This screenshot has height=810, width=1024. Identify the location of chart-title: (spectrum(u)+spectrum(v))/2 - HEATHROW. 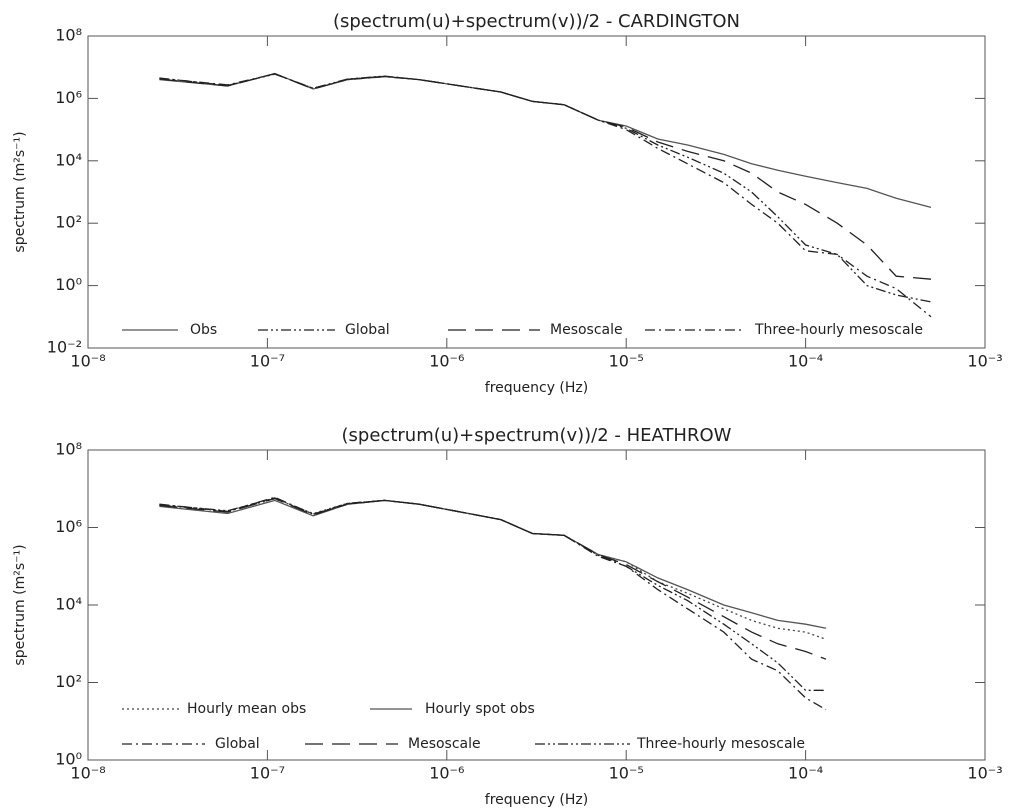
(537, 435).